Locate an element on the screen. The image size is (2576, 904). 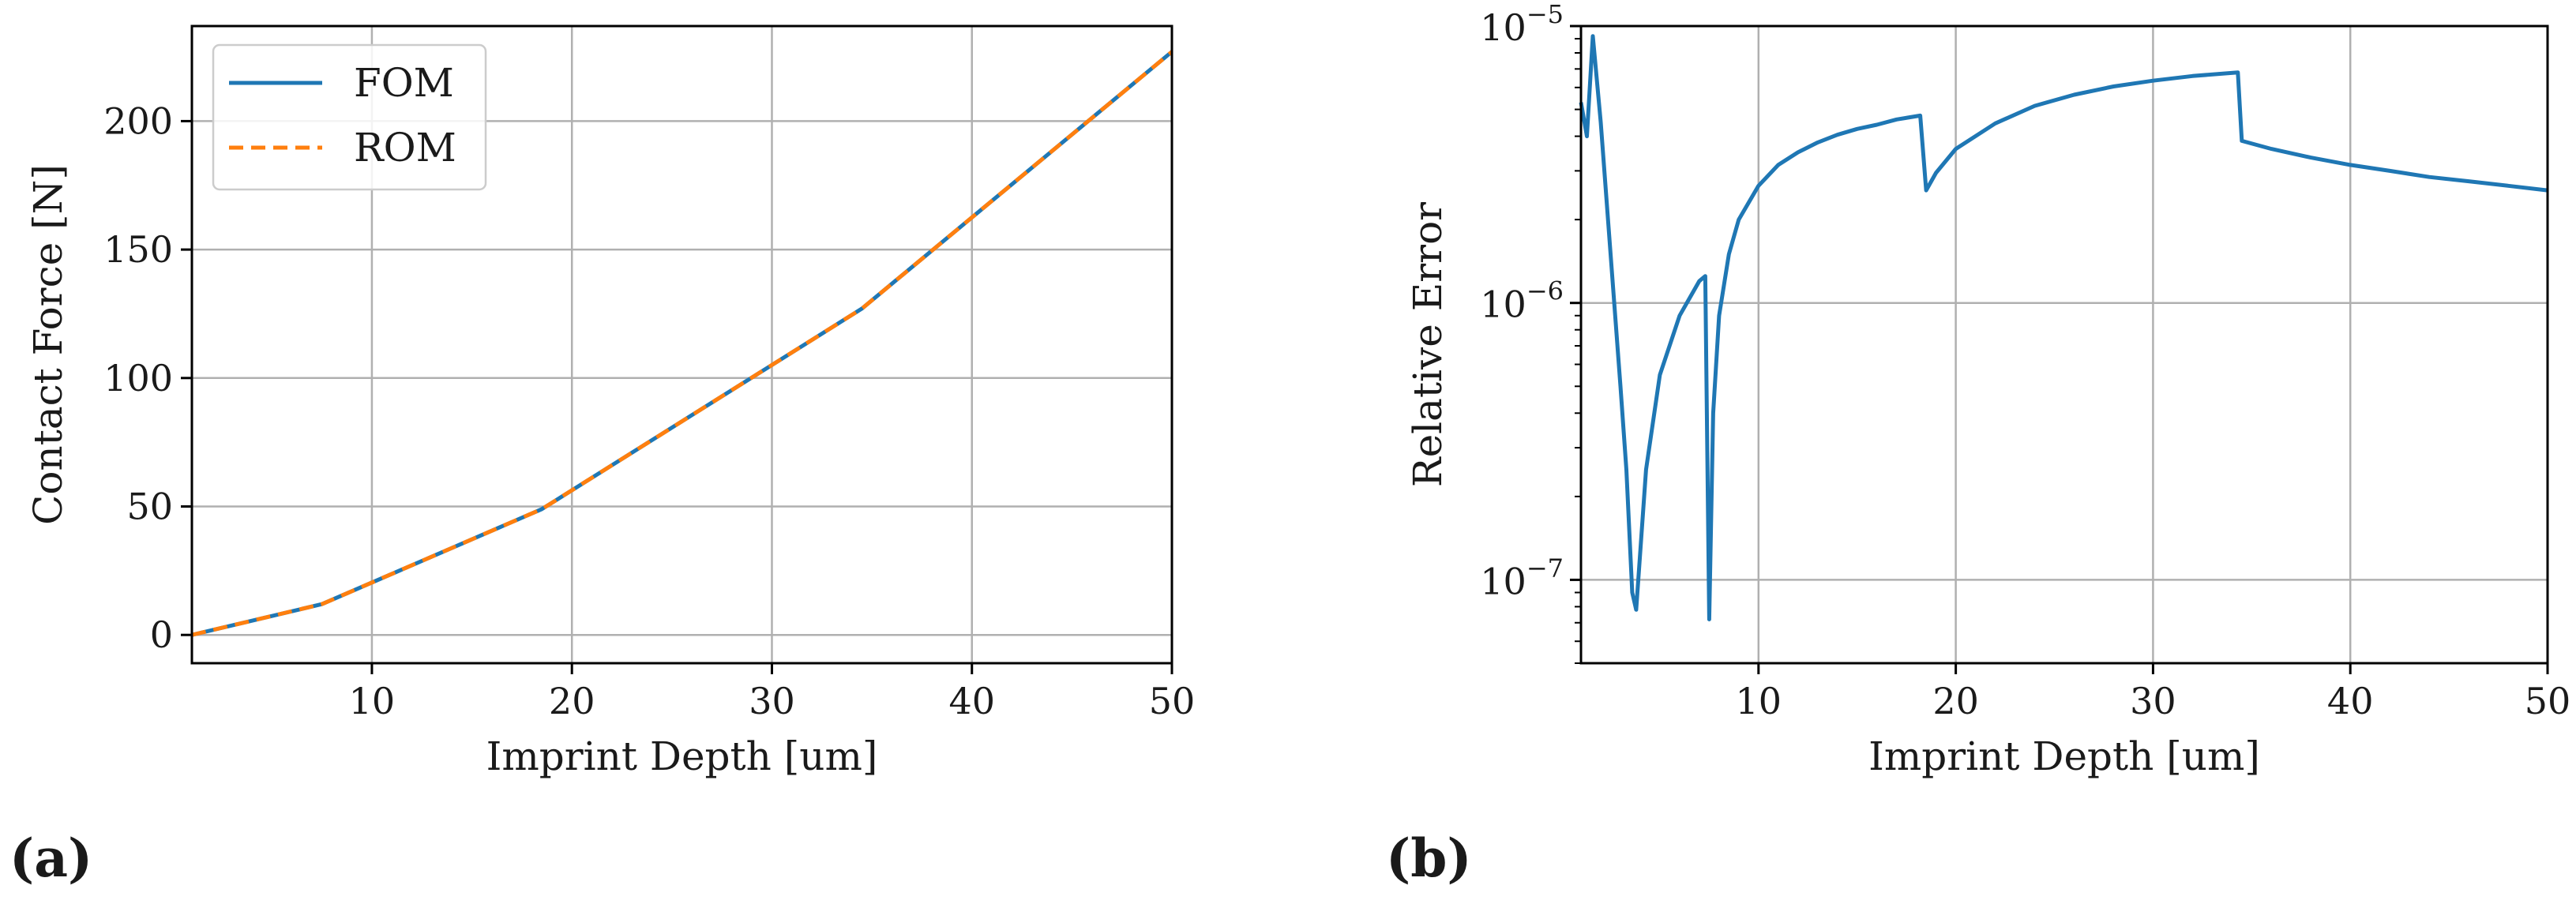
panel-b-x-tick-30: 30 is located at coordinates (2153, 701).